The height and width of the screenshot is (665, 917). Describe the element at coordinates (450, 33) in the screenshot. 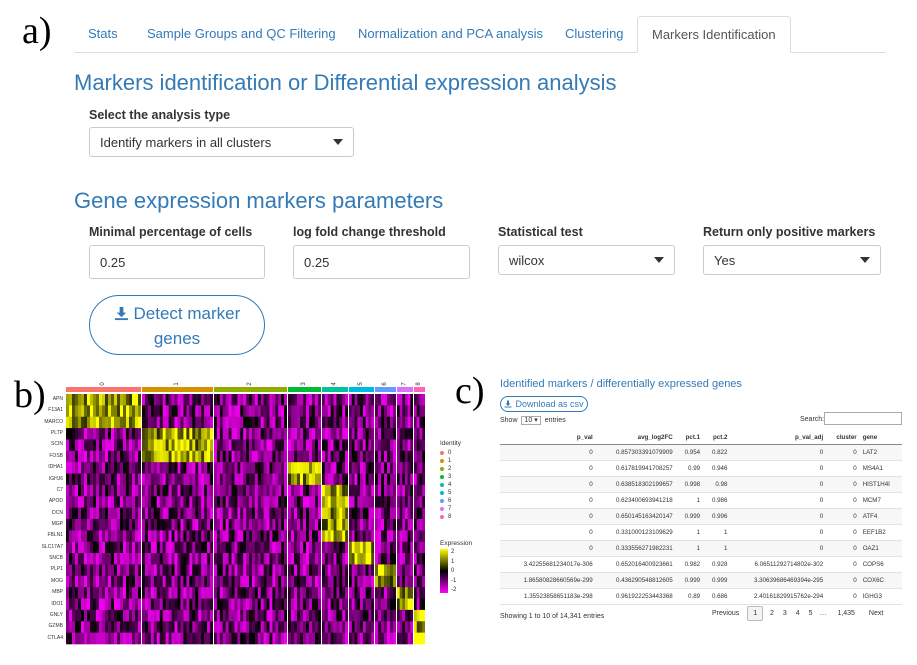

I see `tab-normalization-pca: Normalization and PCA analysis` at that location.